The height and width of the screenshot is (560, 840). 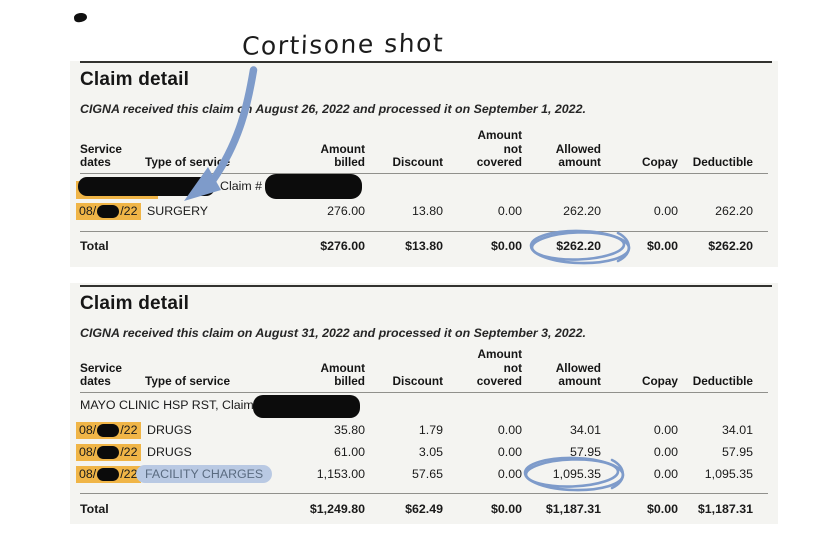 I want to click on allowed-amount-cell: 34.01, so click(x=585, y=430).